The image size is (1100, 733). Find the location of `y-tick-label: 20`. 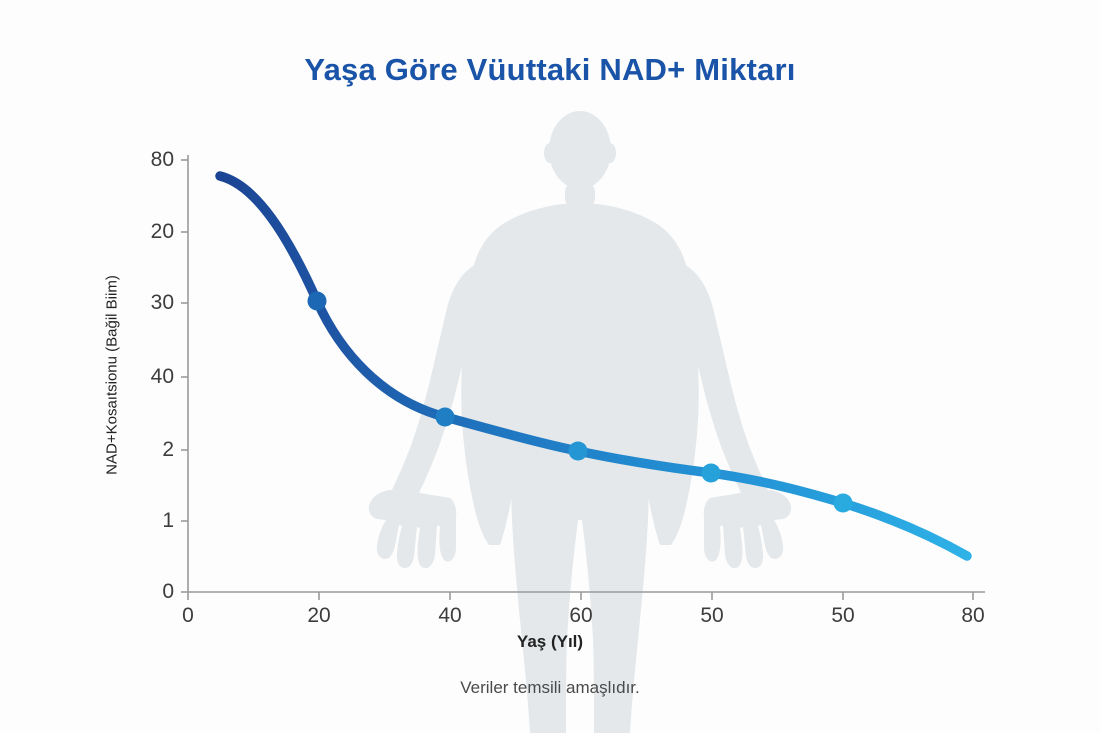

y-tick-label: 20 is located at coordinates (162, 231).